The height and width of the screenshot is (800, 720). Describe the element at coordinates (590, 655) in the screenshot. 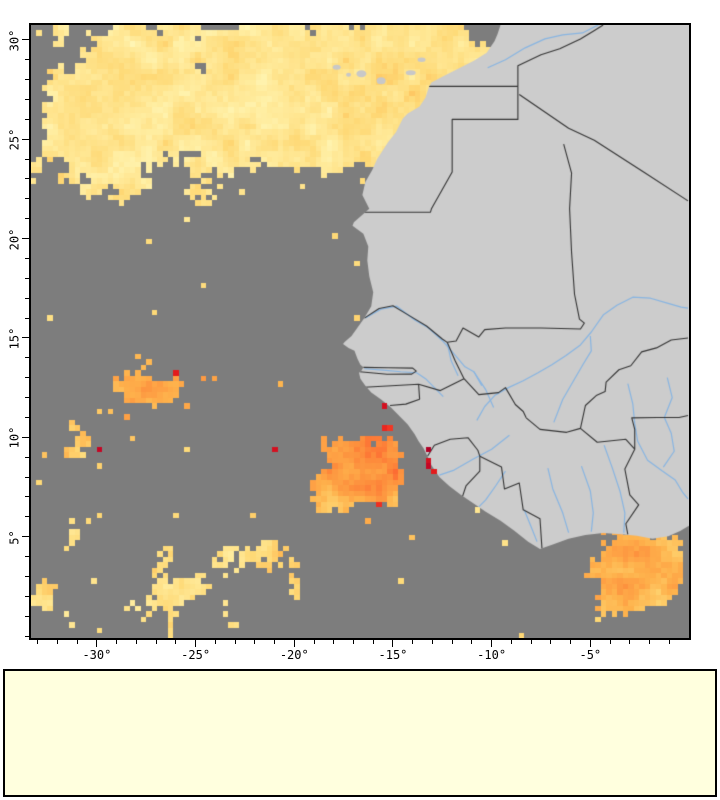

I see `x-axis-label: -5°` at that location.